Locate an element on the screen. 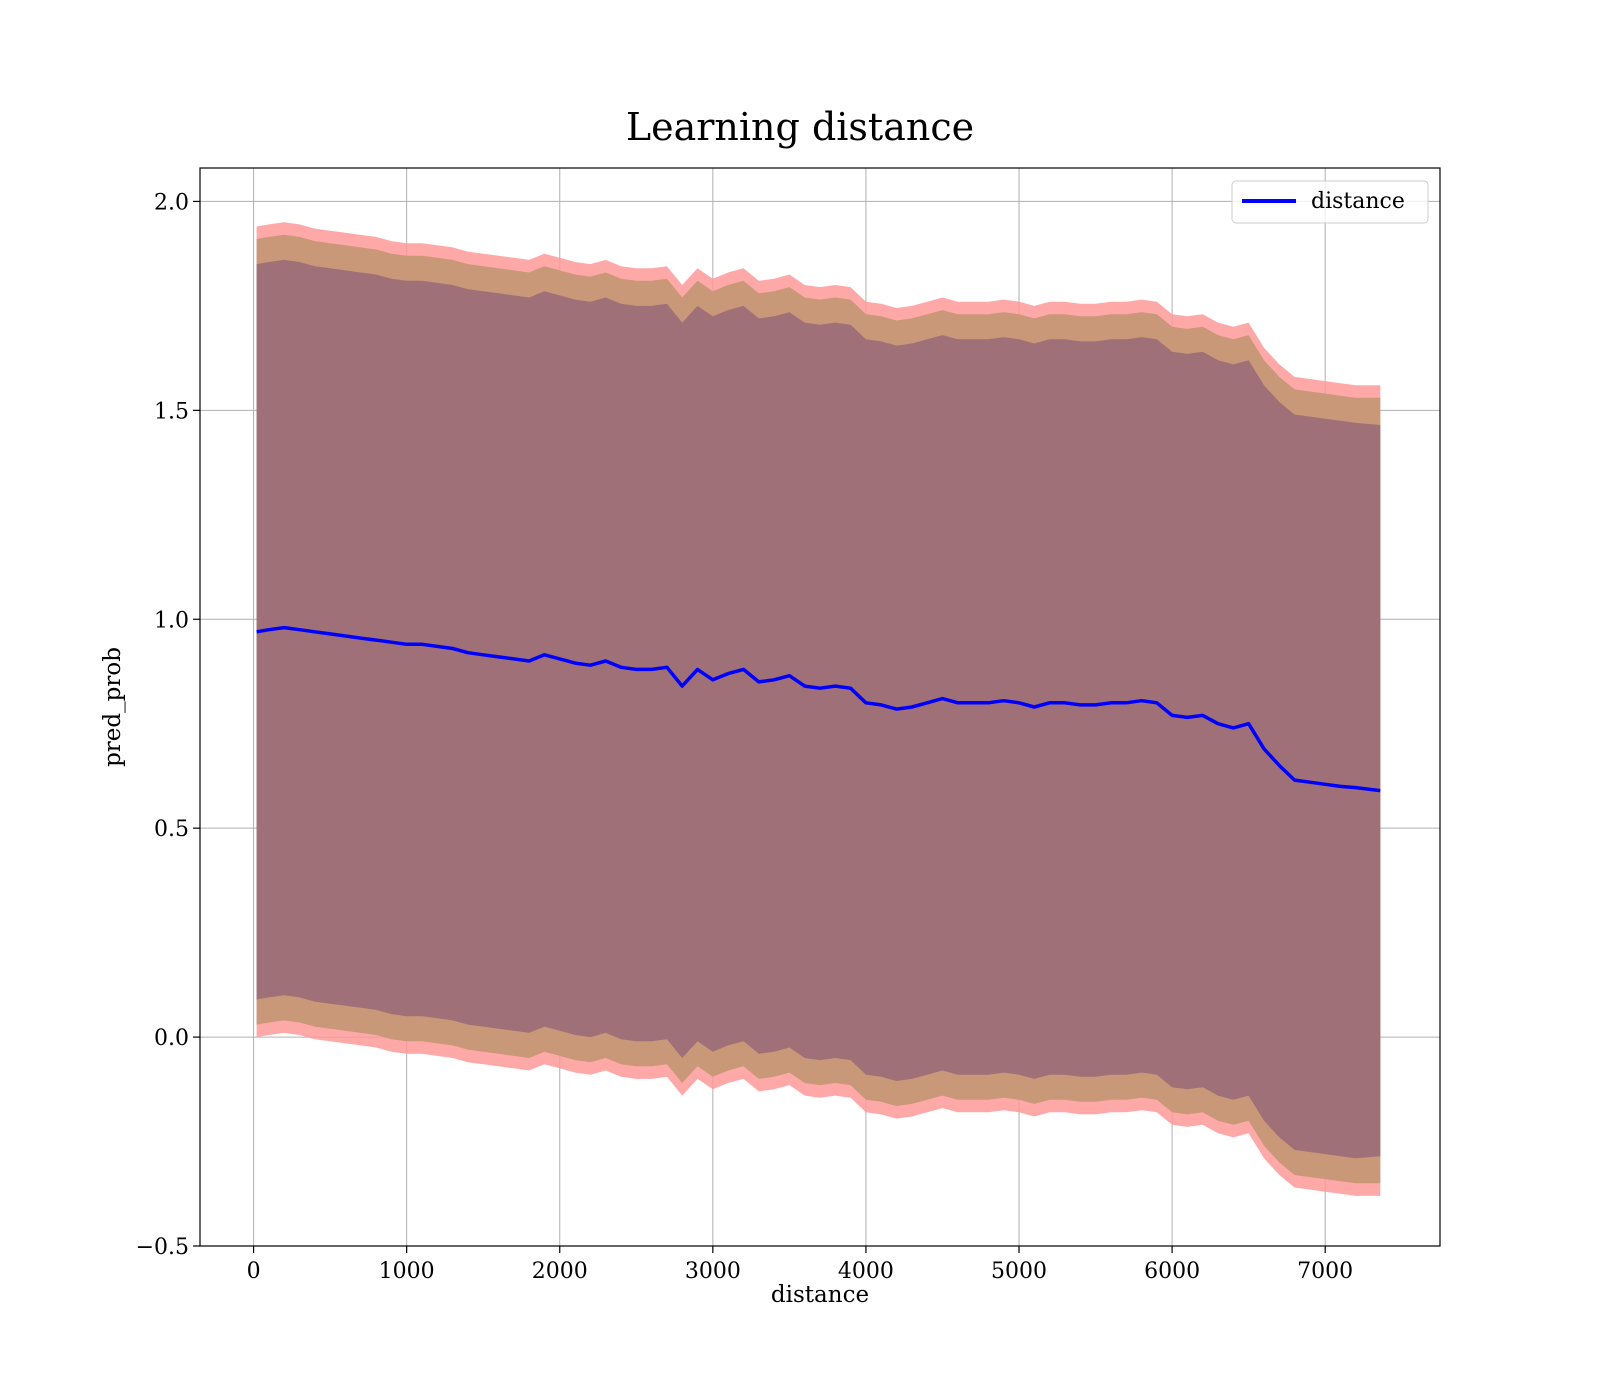 The image size is (1600, 1400). y-axis-label: pred_prob is located at coordinates (113, 707).